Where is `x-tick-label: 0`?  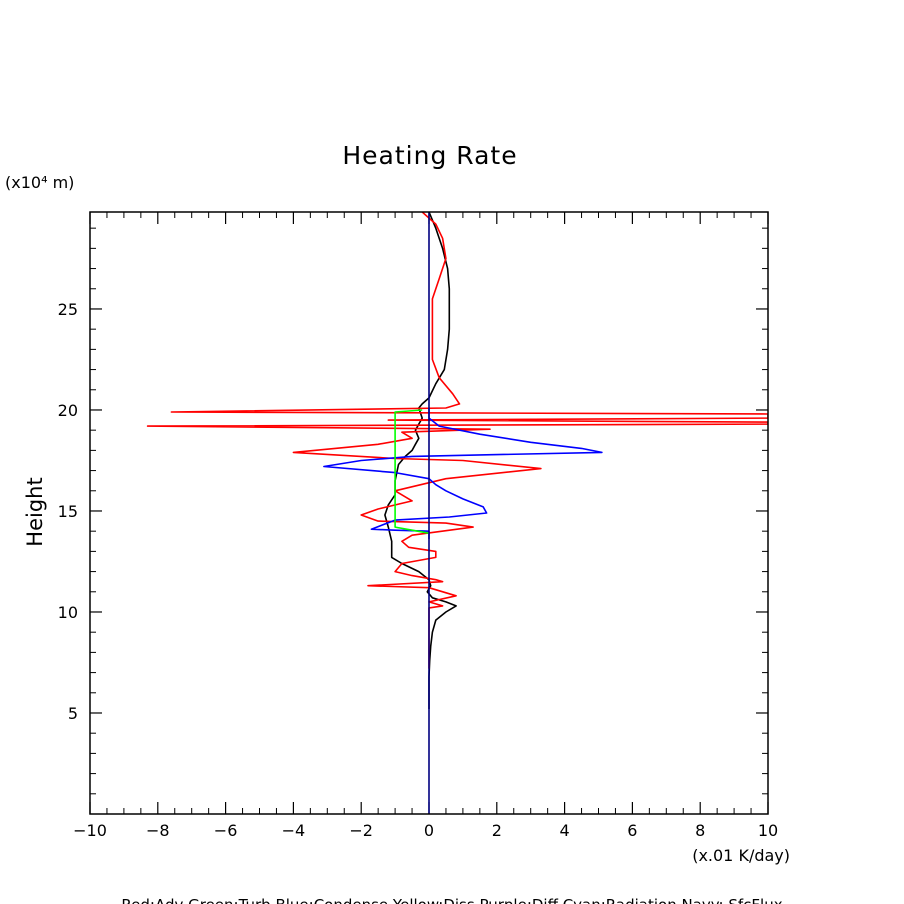
x-tick-label: 0 is located at coordinates (429, 830).